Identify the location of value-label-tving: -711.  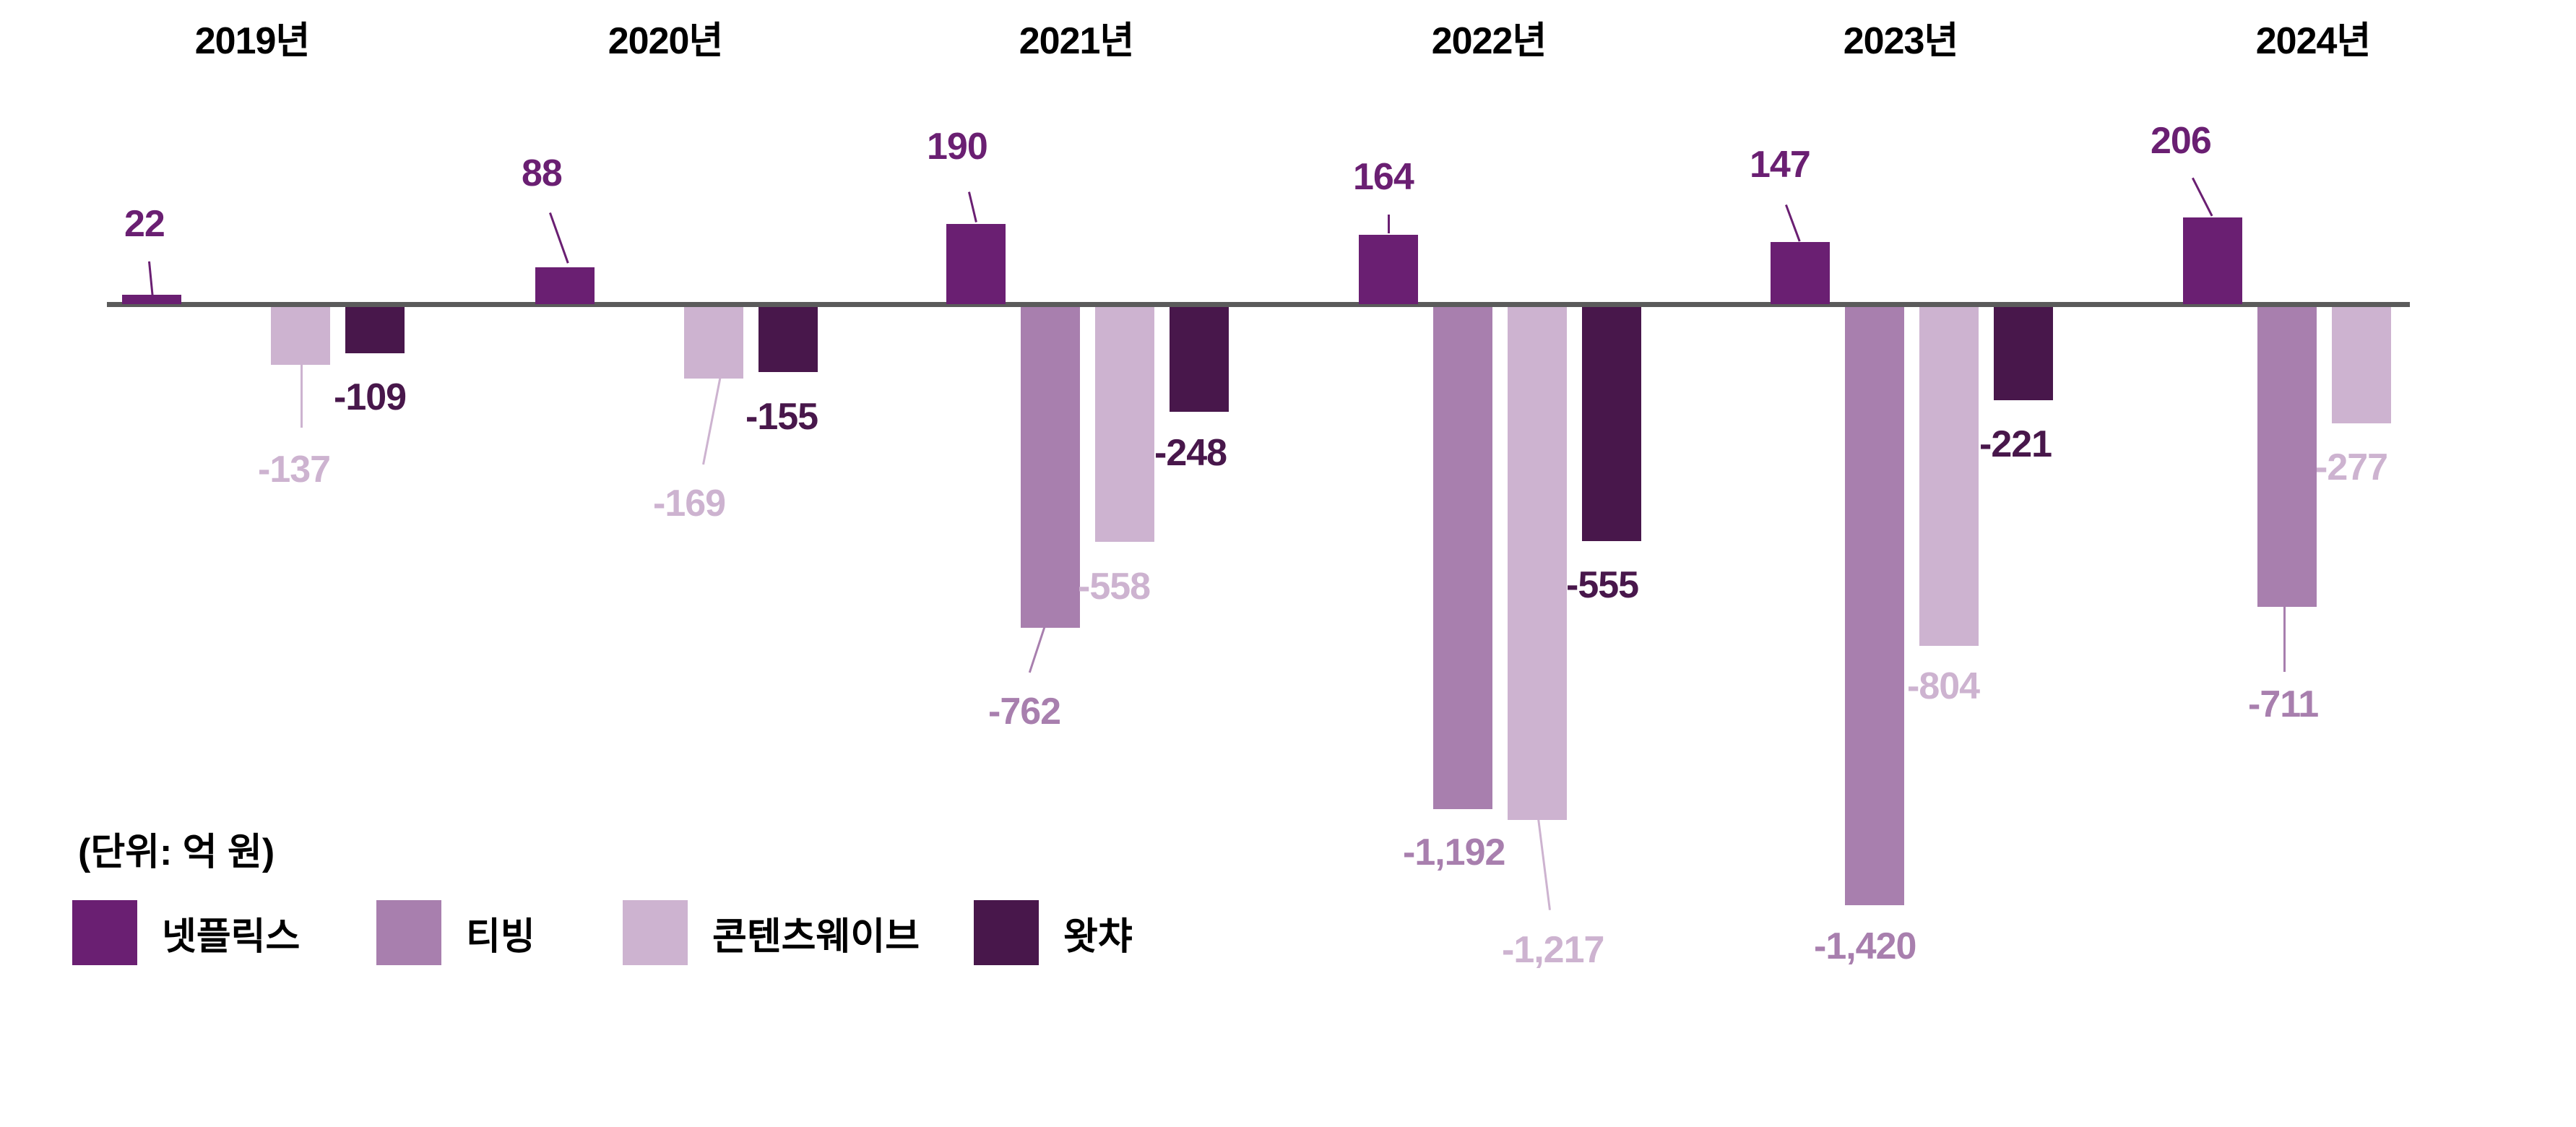
(2283, 704).